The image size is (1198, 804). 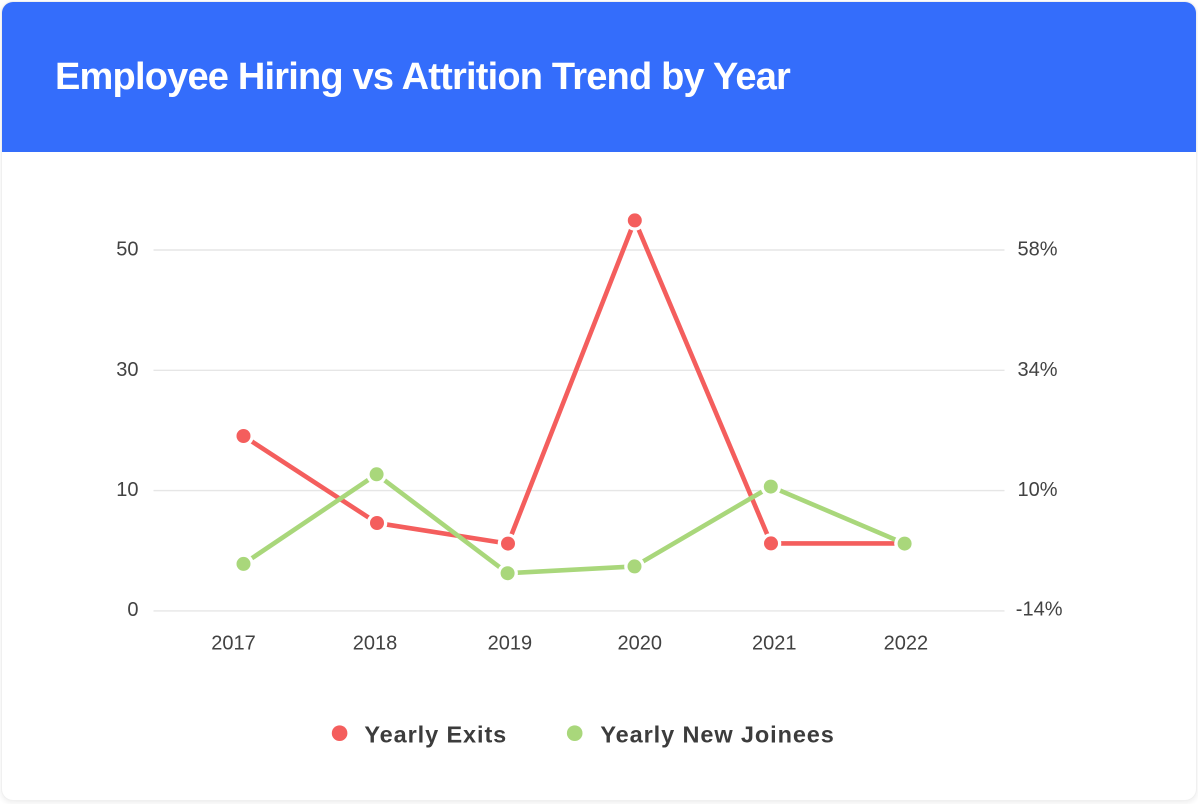 What do you see at coordinates (127, 490) in the screenshot?
I see `svg-text: 10` at bounding box center [127, 490].